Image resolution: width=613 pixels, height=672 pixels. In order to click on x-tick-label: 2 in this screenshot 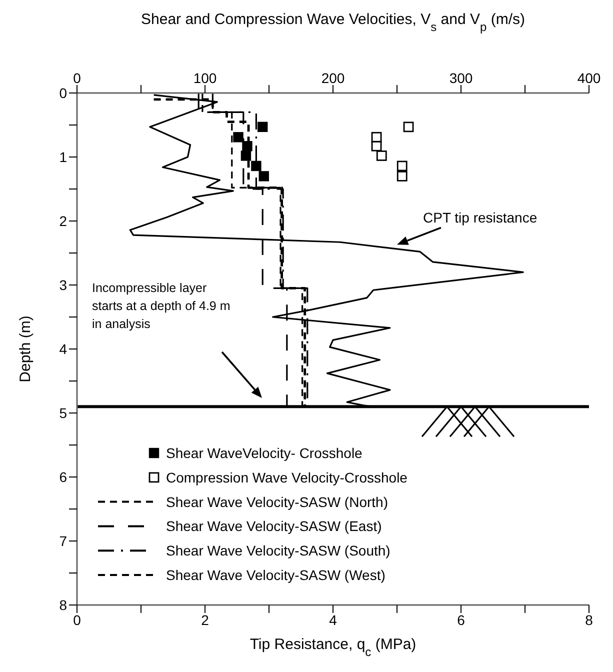, I will do `click(205, 620)`.